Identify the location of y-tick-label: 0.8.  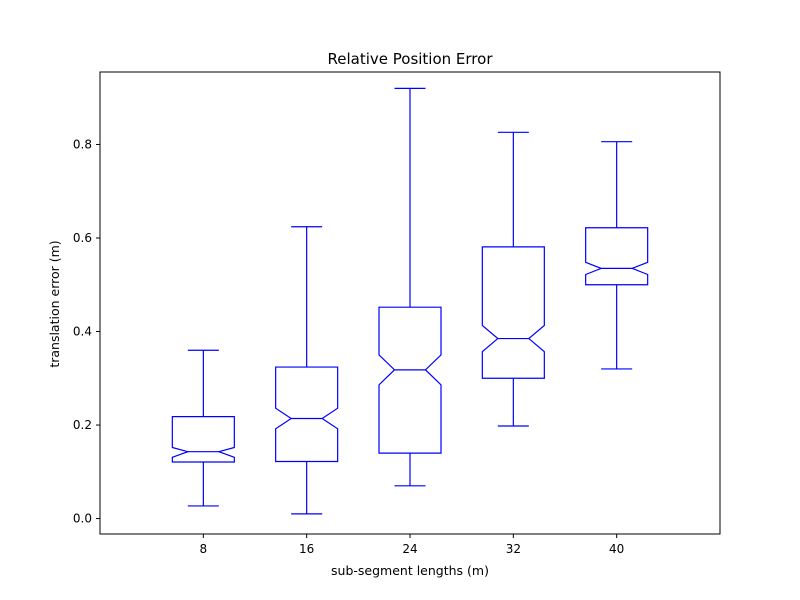
(82, 144).